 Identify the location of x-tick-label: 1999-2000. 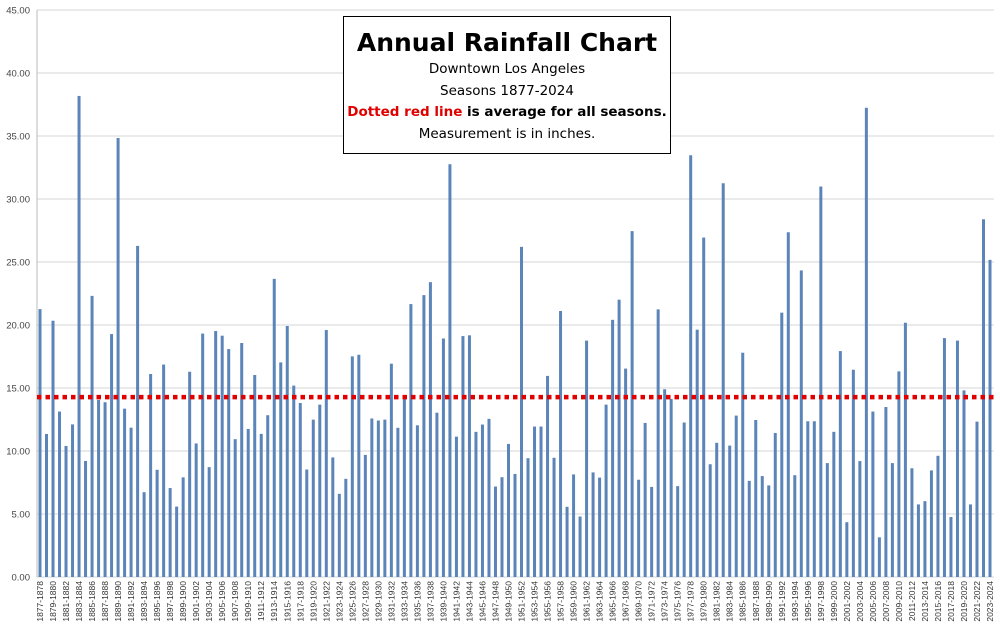
(834, 601).